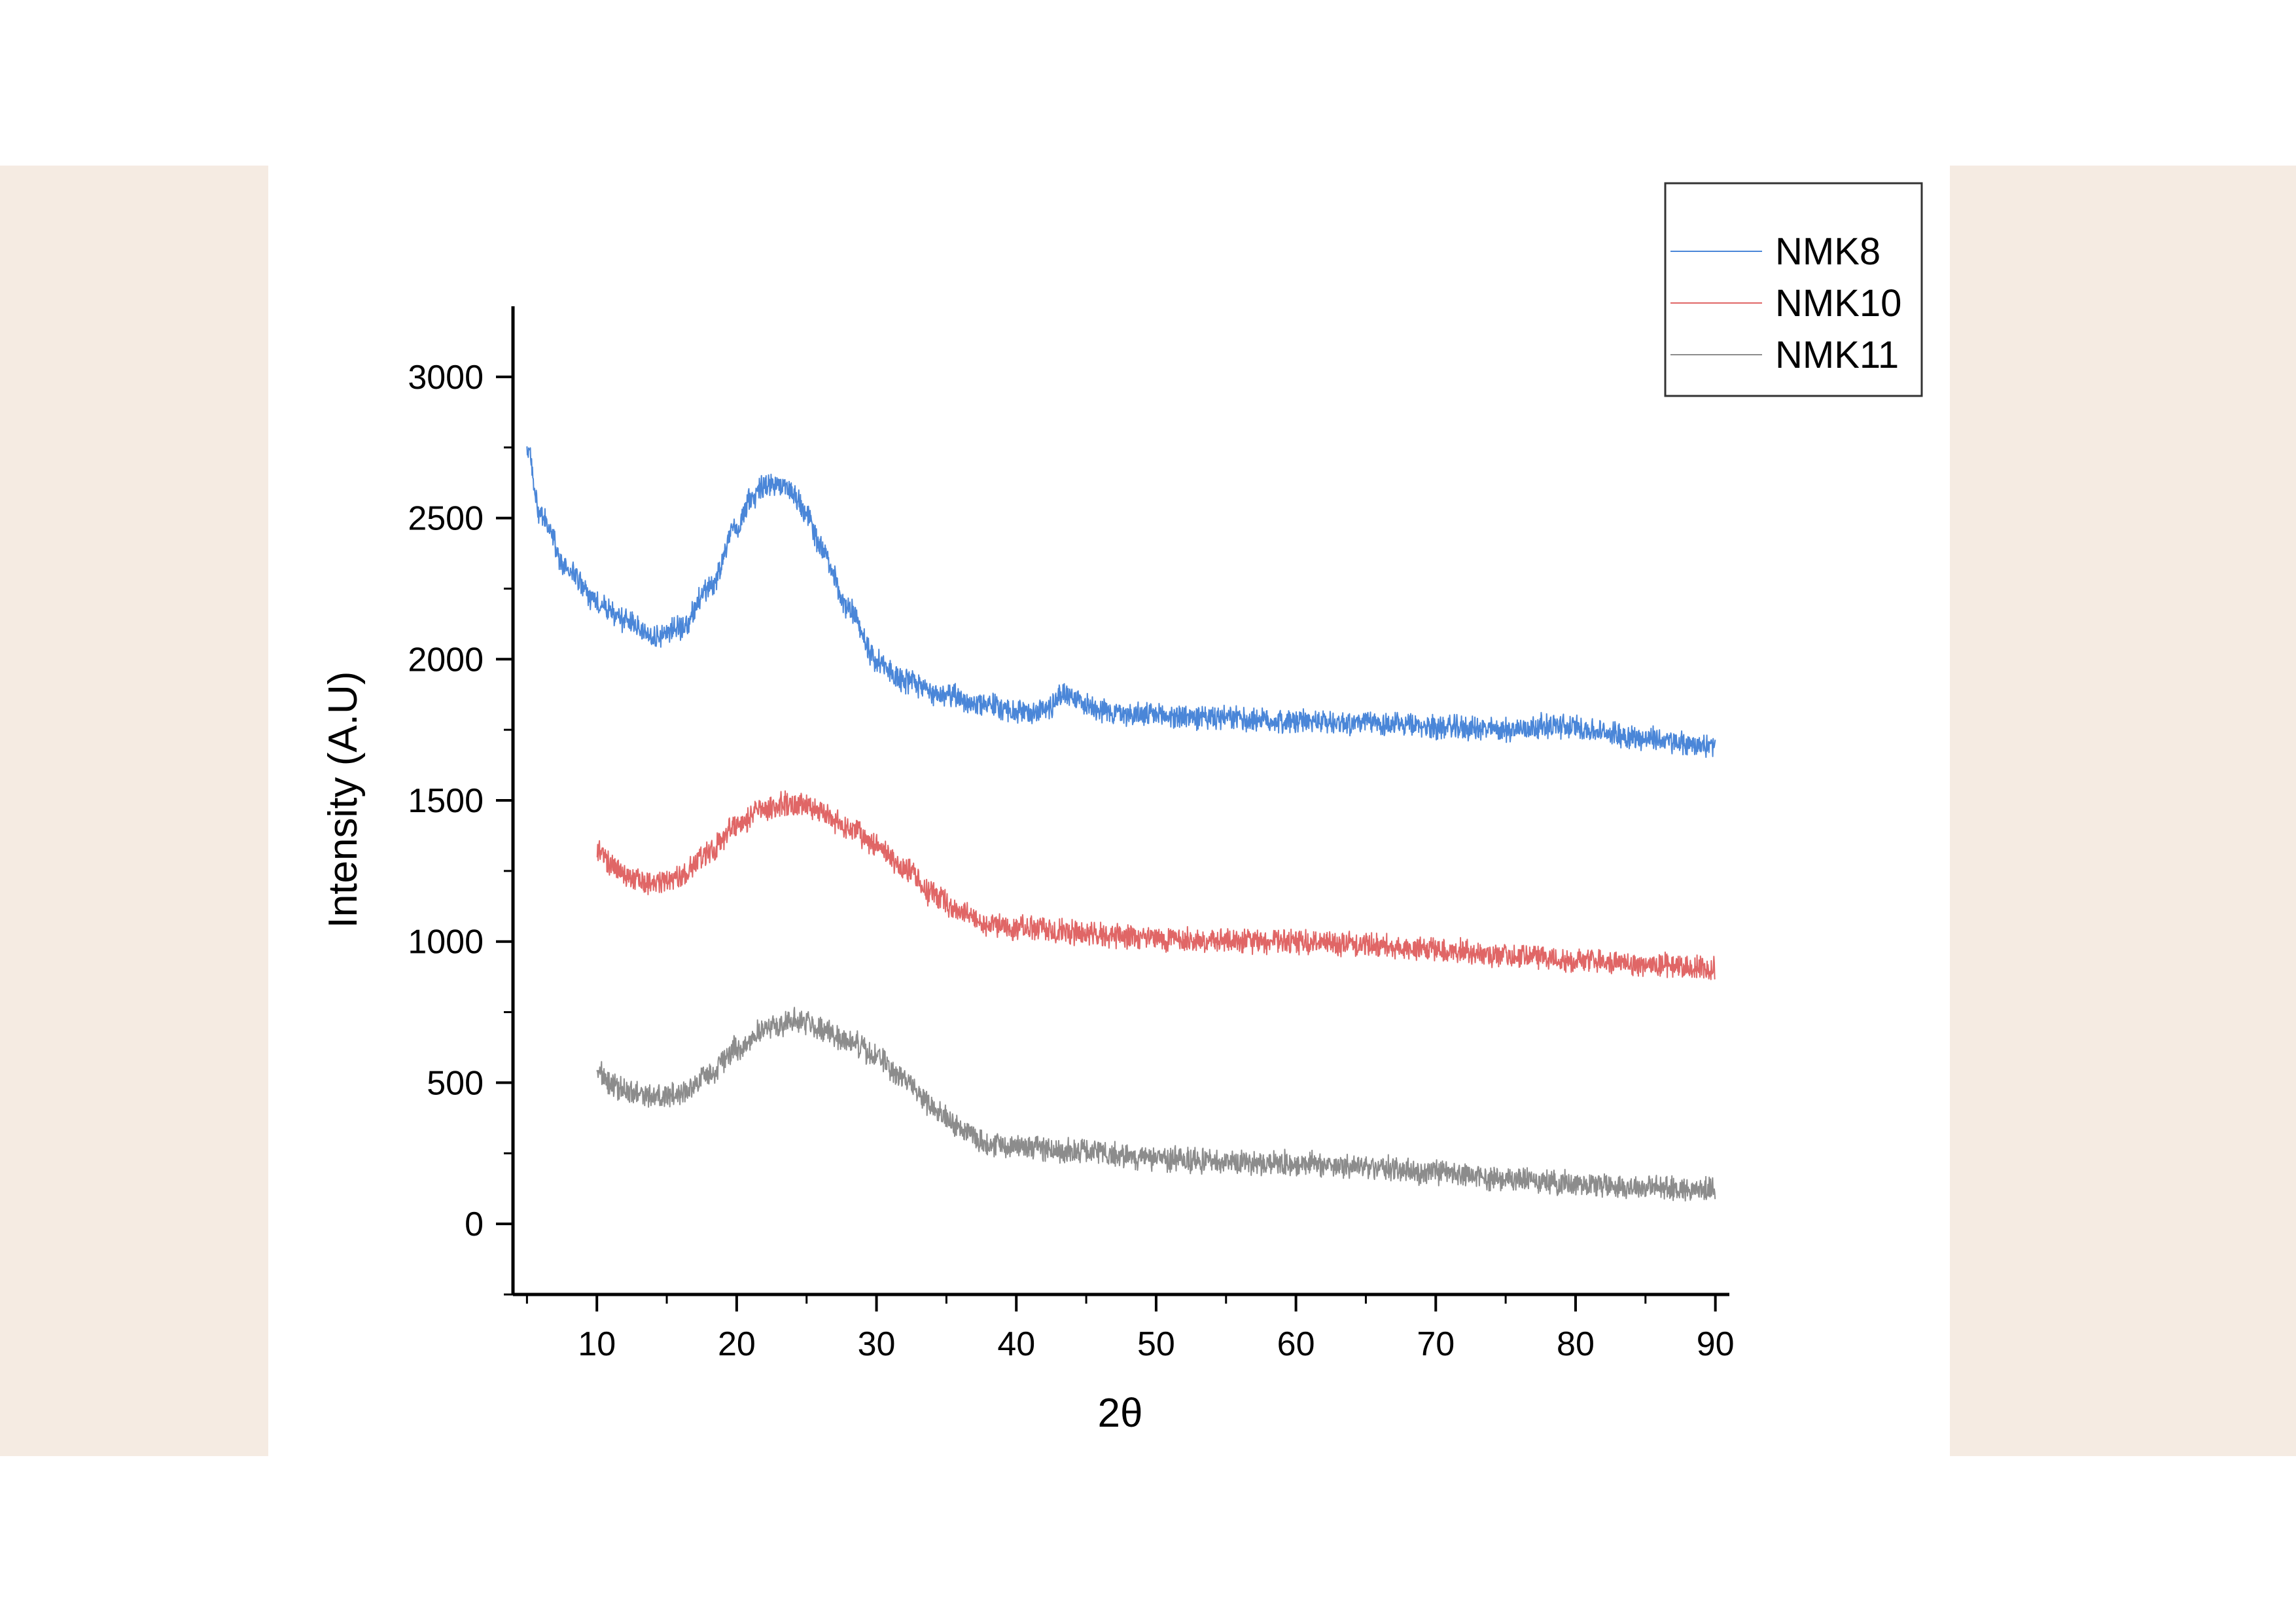  Describe the element at coordinates (475, 1224) in the screenshot. I see `y-tick-label: 0` at that location.